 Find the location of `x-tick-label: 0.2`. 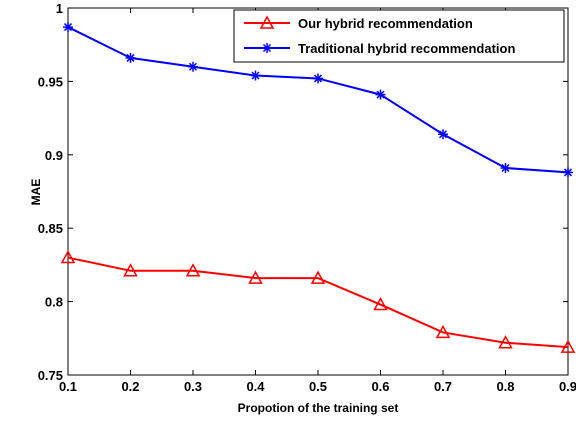

x-tick-label: 0.2 is located at coordinates (130, 386).